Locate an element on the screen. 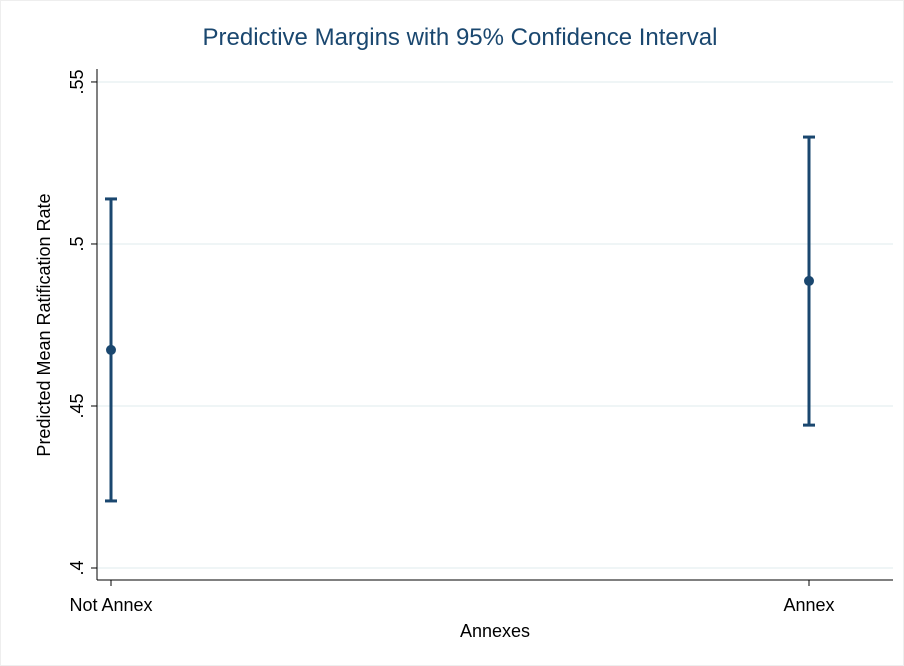  y-tick-label: .55 is located at coordinates (77, 81).